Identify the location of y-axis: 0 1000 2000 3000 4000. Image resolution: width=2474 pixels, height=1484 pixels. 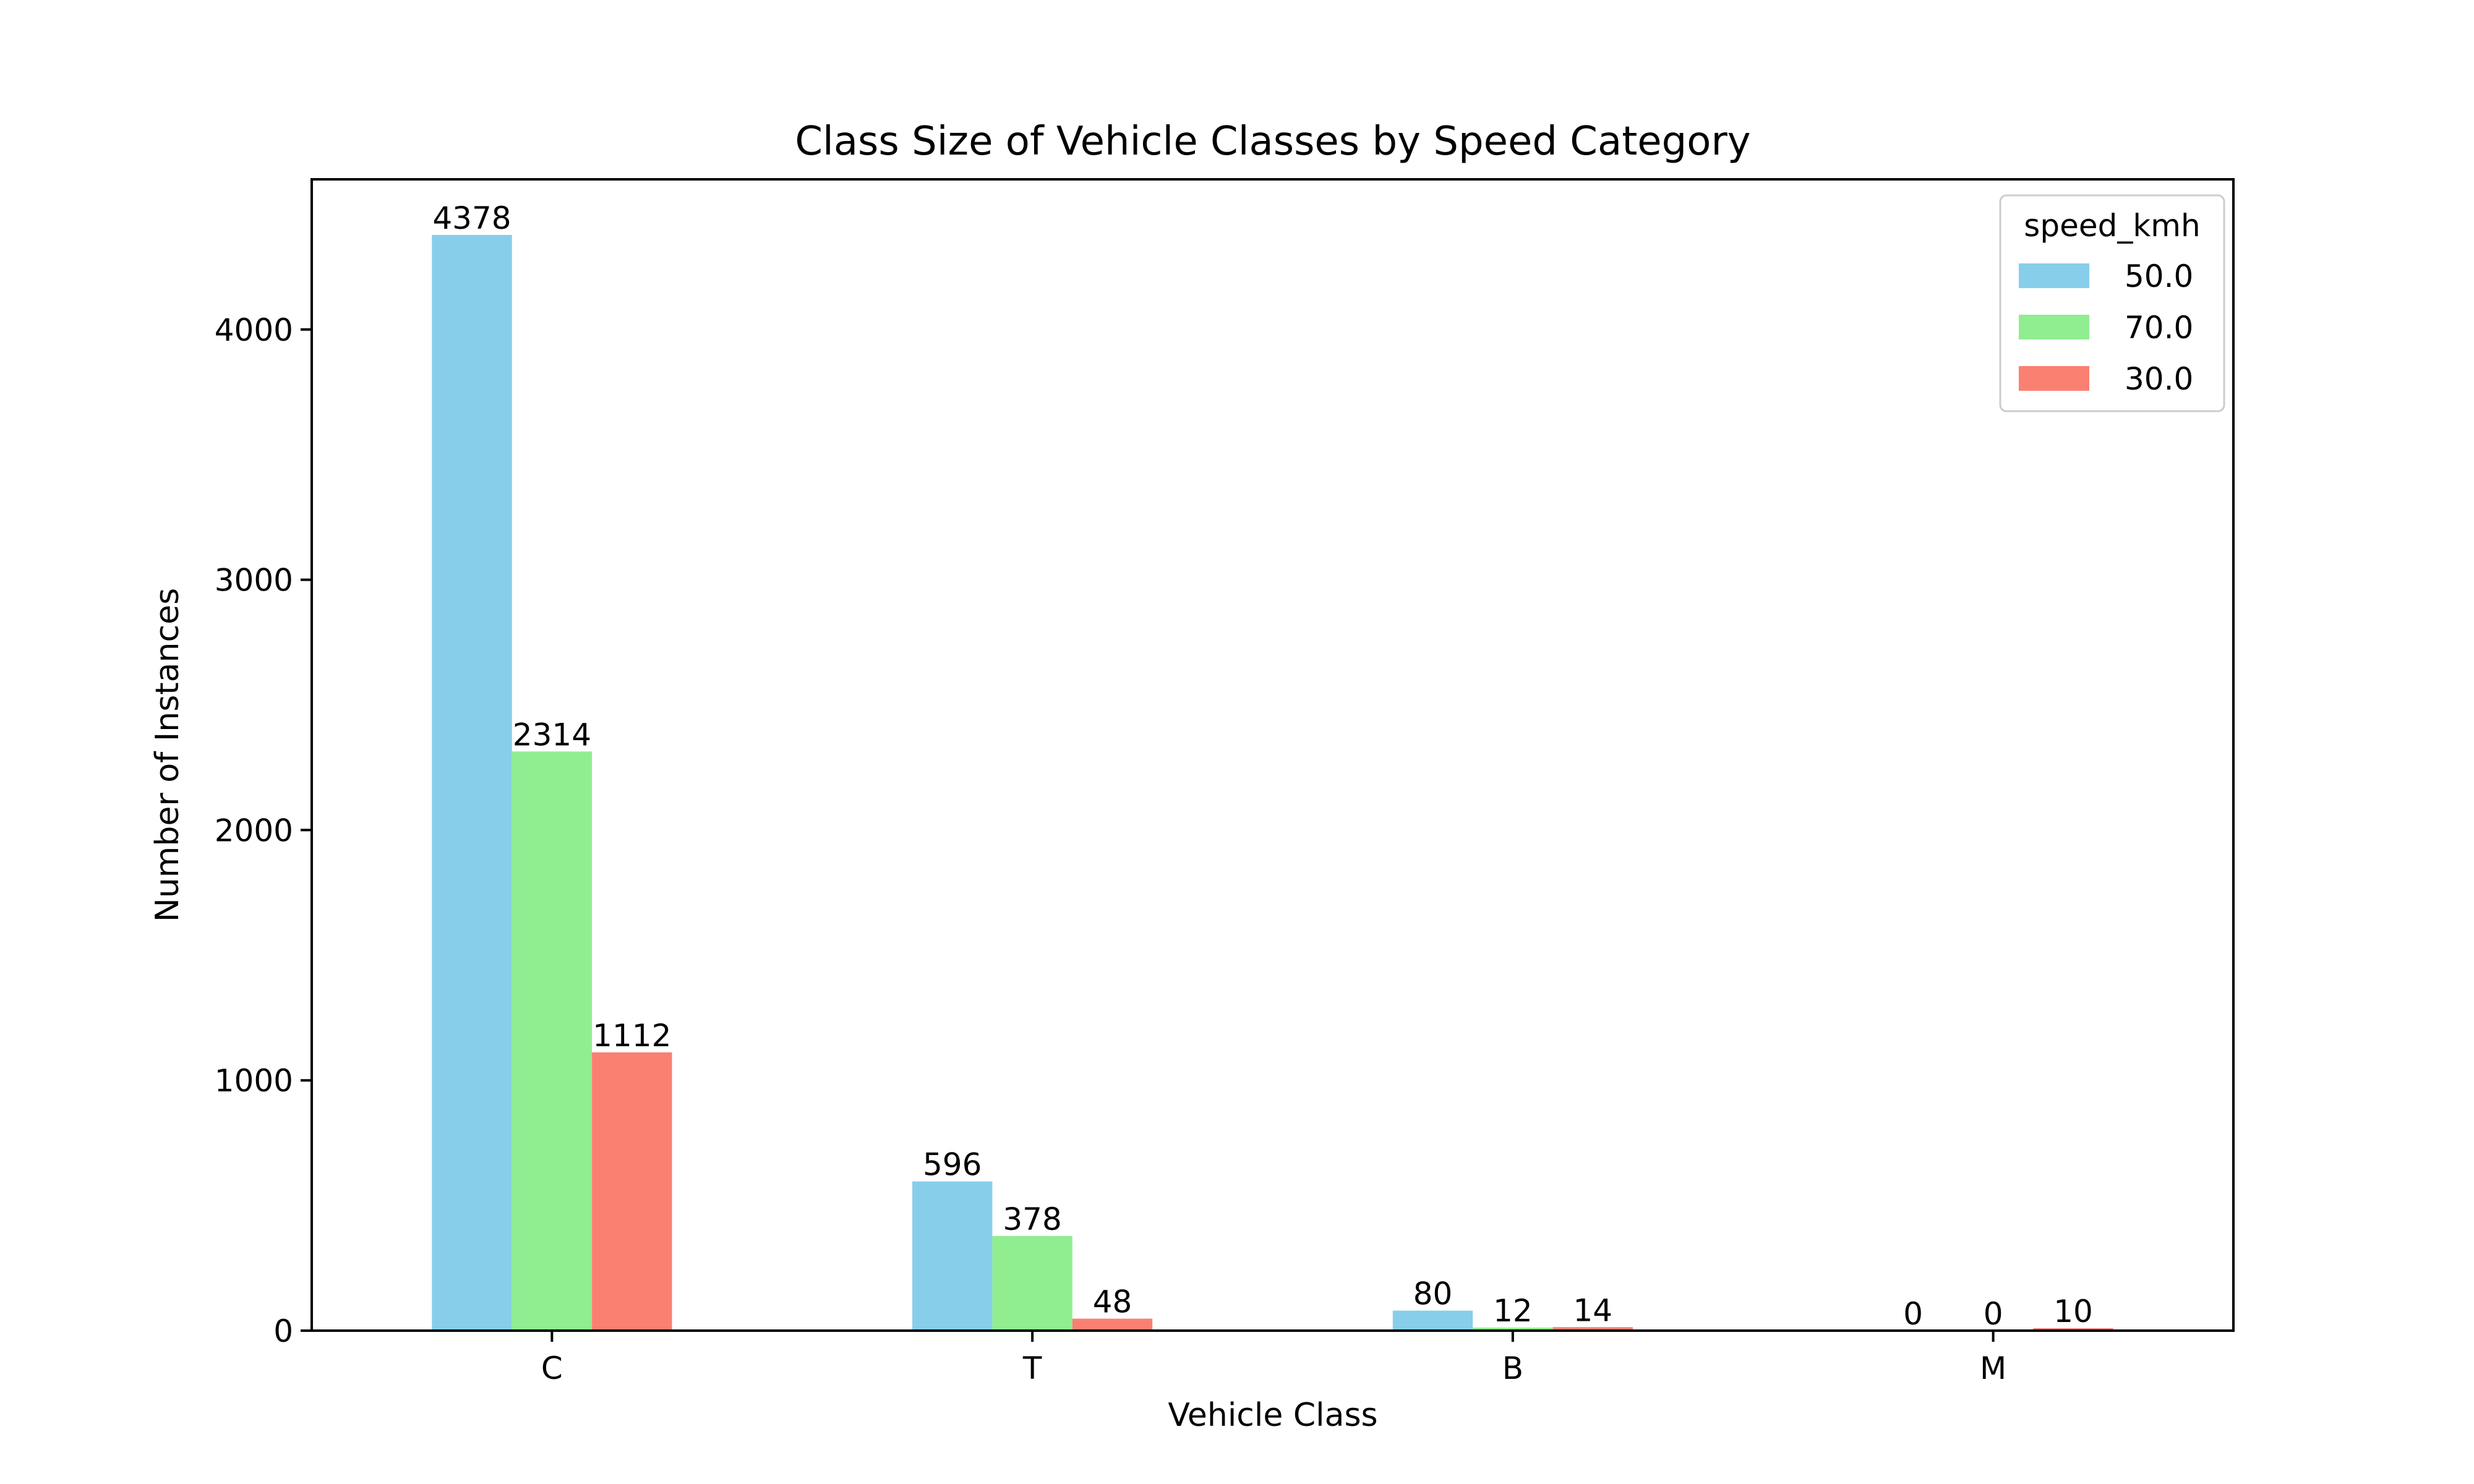
(263, 830).